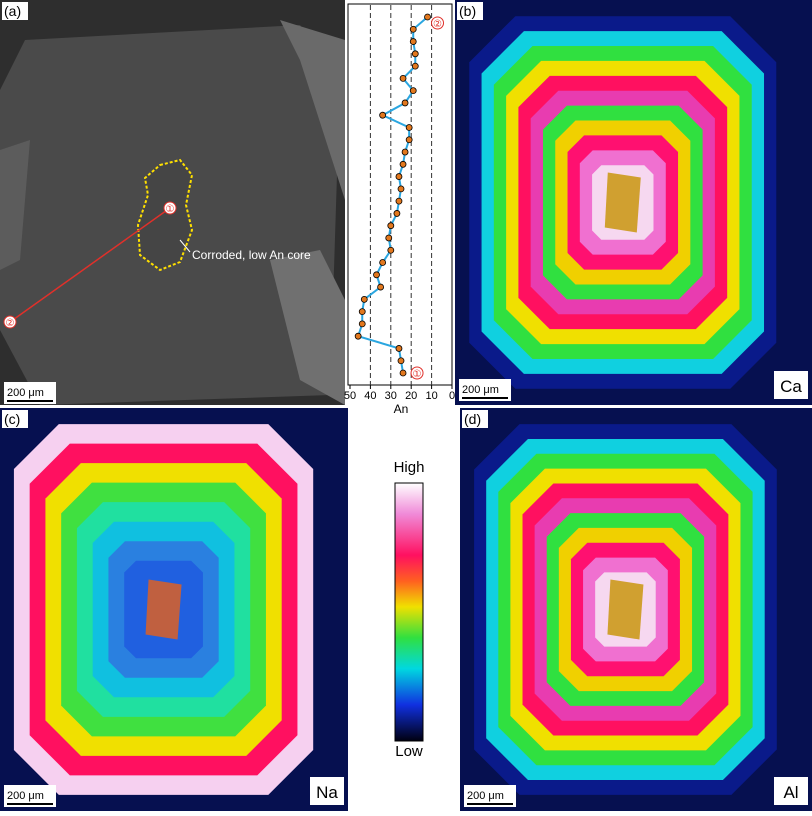 The image size is (812, 816). What do you see at coordinates (409, 612) in the screenshot?
I see `colorbar` at bounding box center [409, 612].